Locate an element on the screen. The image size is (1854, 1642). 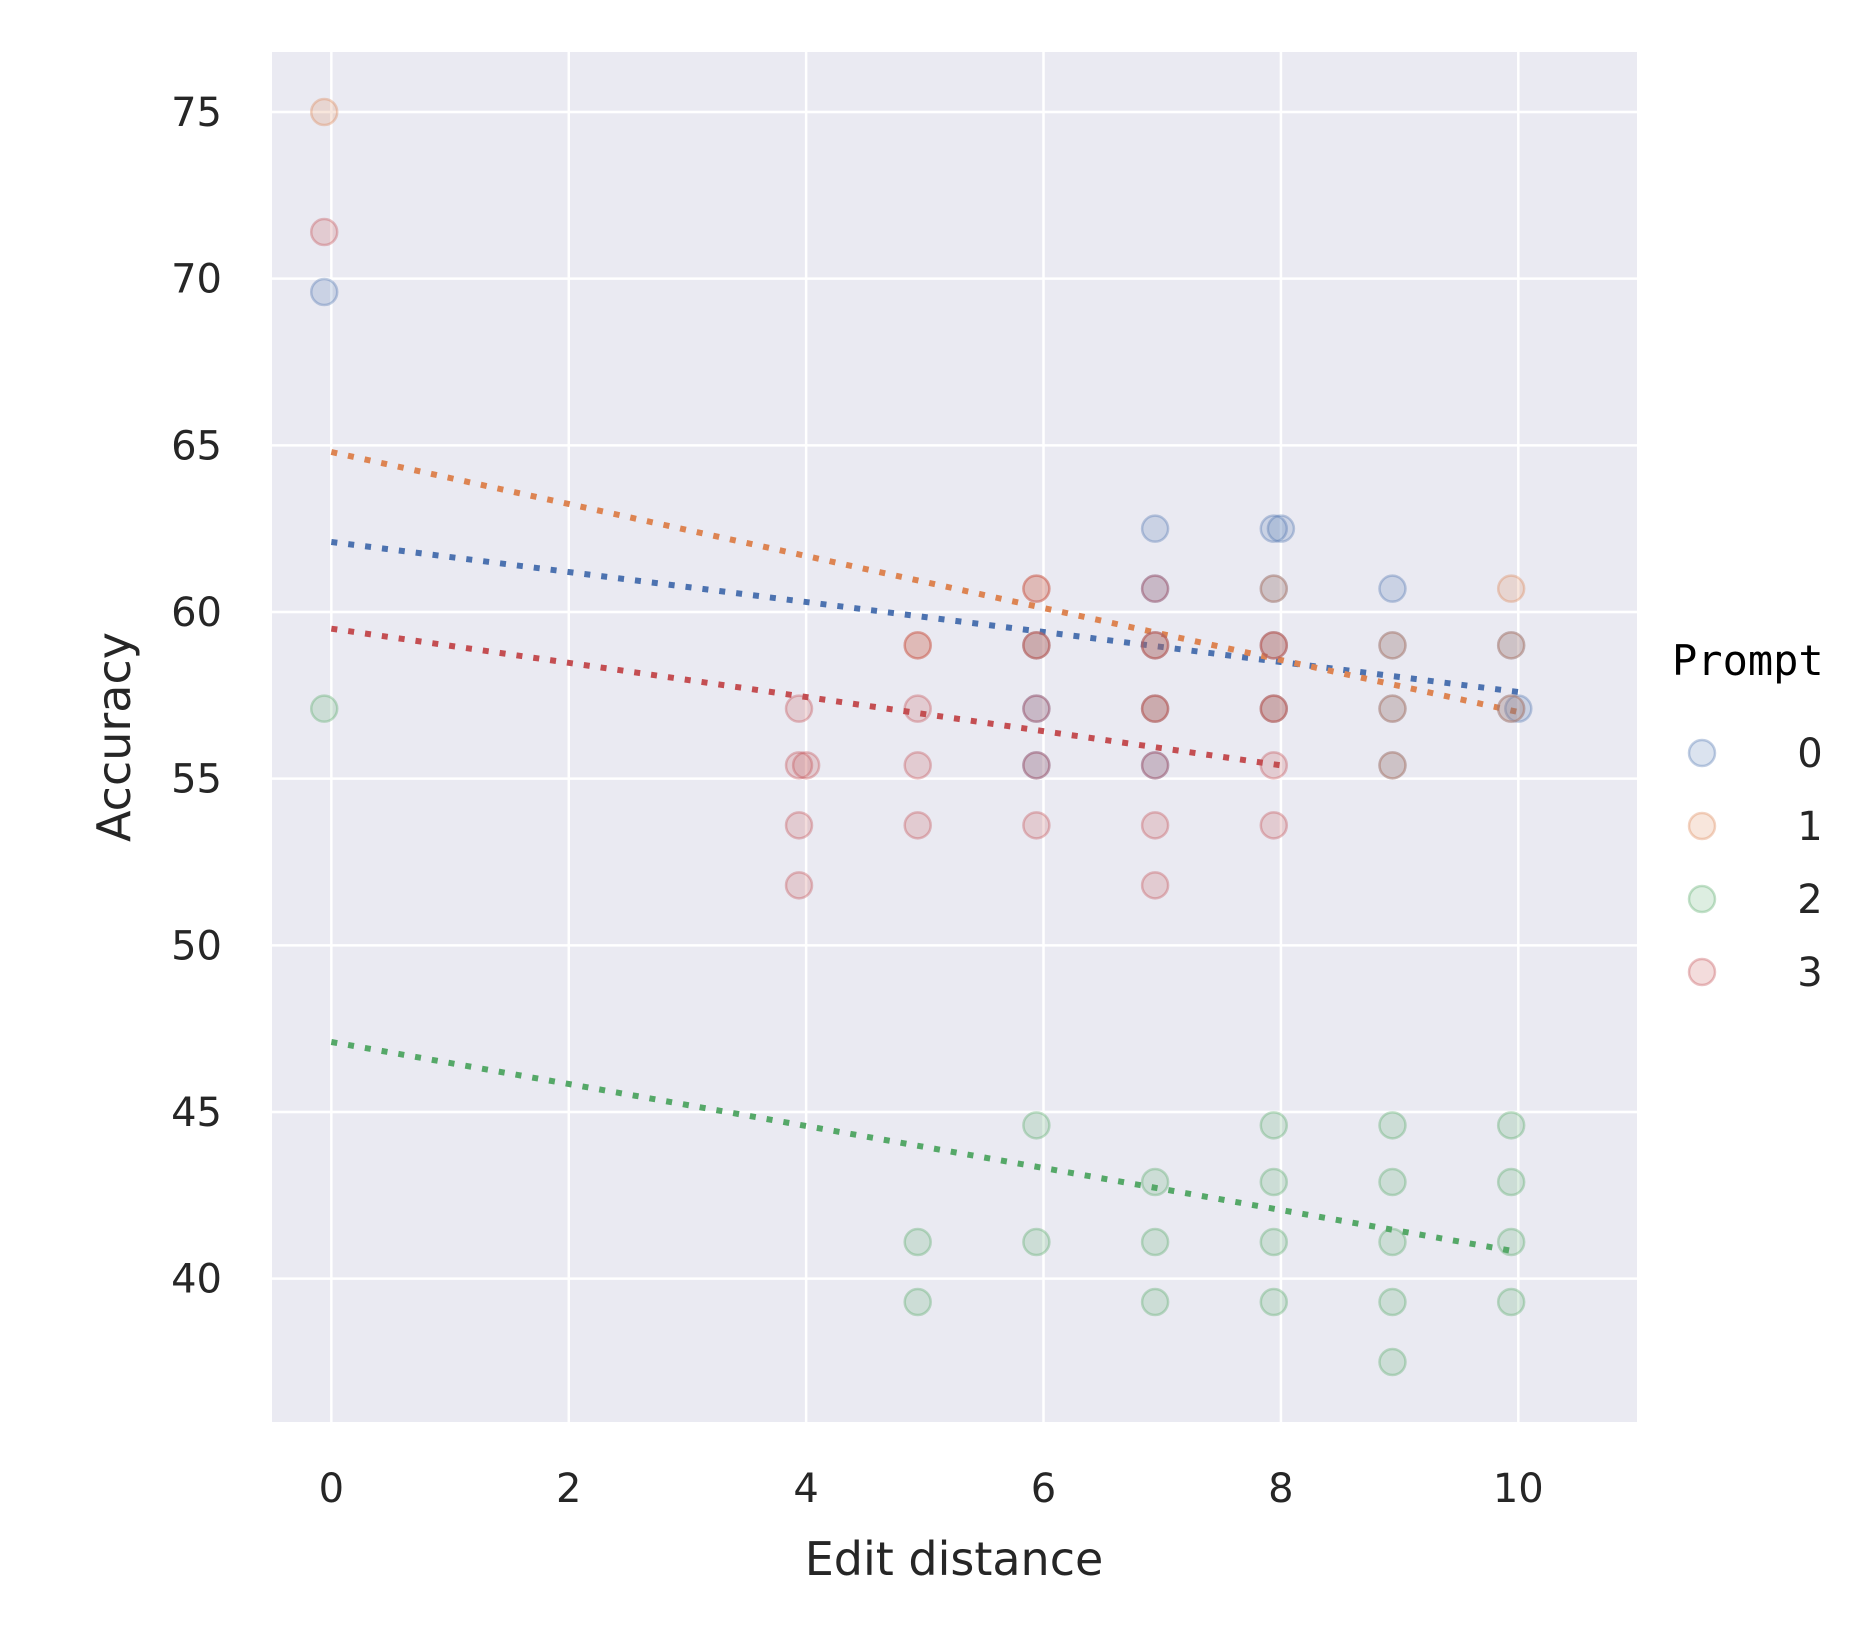
legend: Prompt 0 1 2 3 is located at coordinates (1748, 816).